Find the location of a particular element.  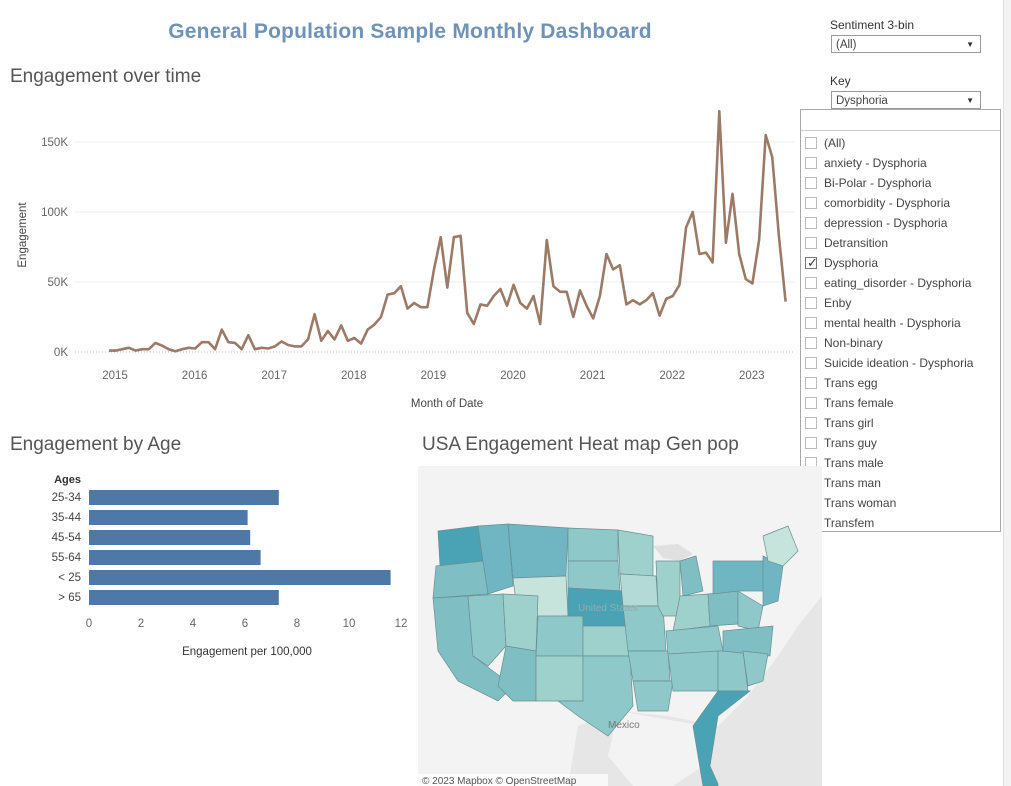

x-tick-label: 2017 is located at coordinates (274, 376).